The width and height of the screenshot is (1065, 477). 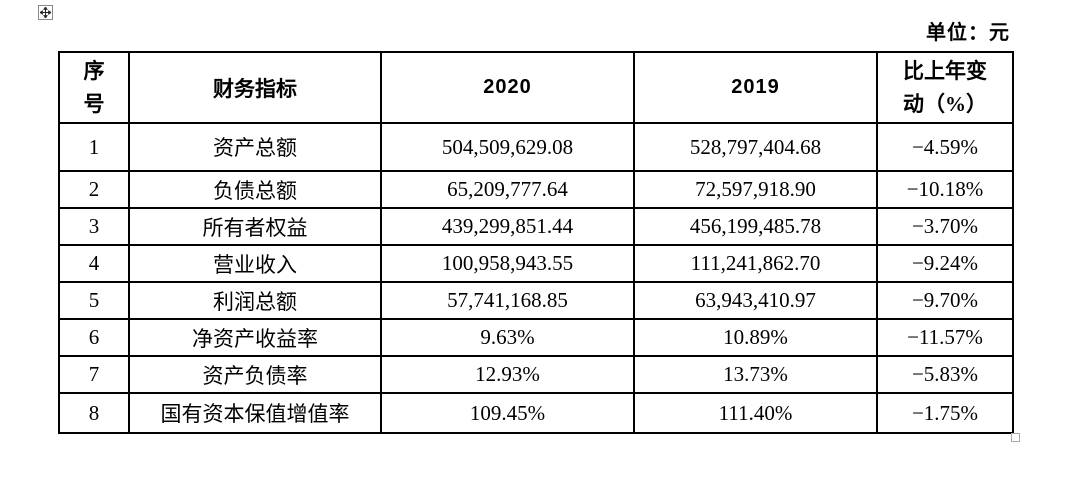 I want to click on cell-indicator: 所有者权益, so click(x=255, y=226).